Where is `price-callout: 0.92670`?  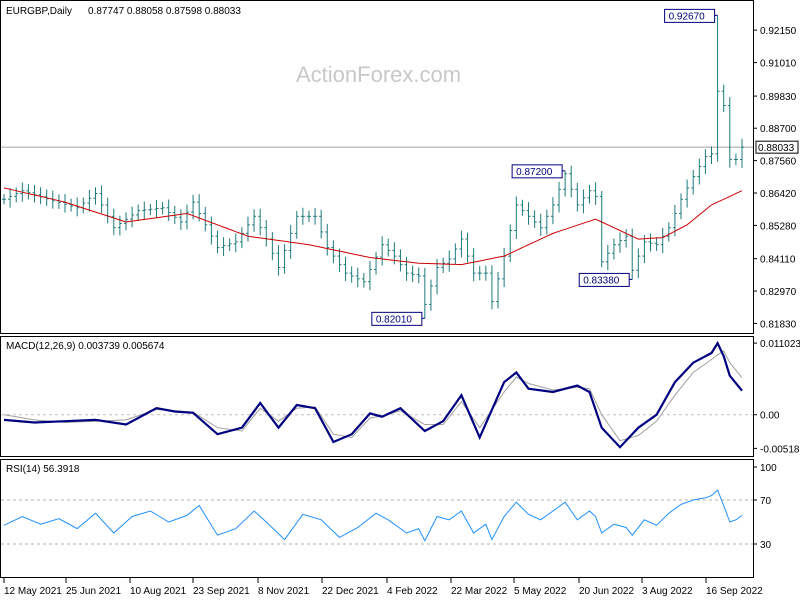 price-callout: 0.92670 is located at coordinates (691, 15).